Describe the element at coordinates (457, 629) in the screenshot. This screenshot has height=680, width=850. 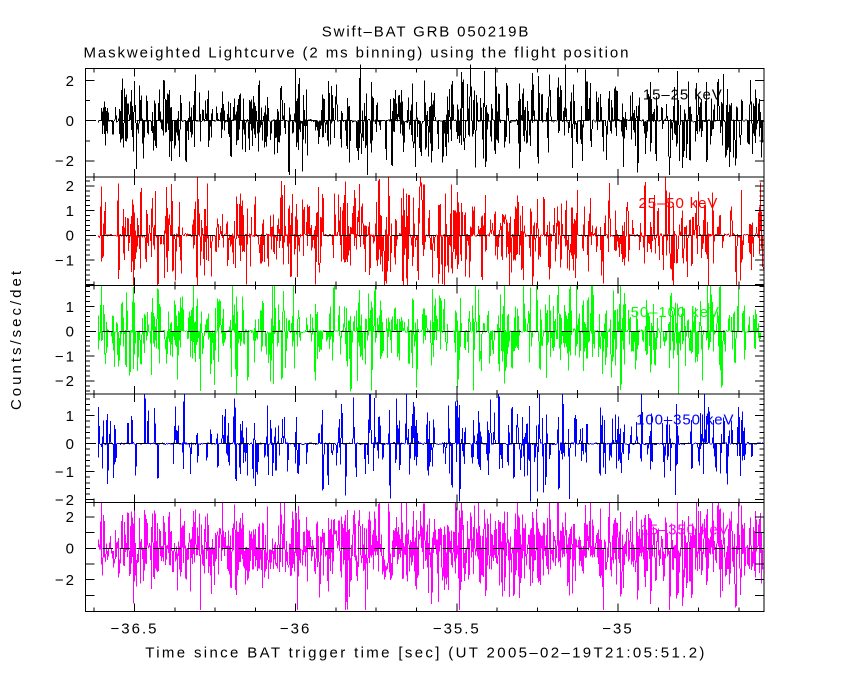
I see `svg-text: −35.5` at that location.